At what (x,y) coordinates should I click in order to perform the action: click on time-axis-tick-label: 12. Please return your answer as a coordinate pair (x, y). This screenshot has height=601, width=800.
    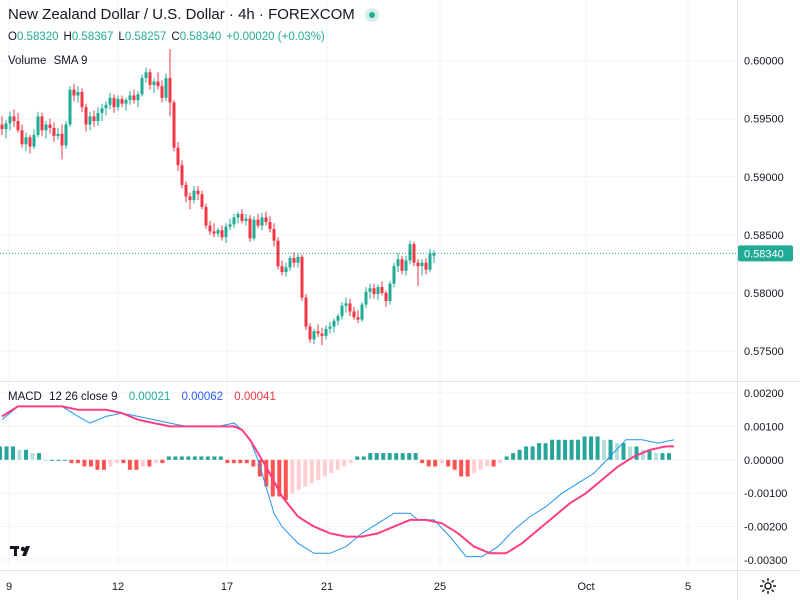
    Looking at the image, I should click on (118, 587).